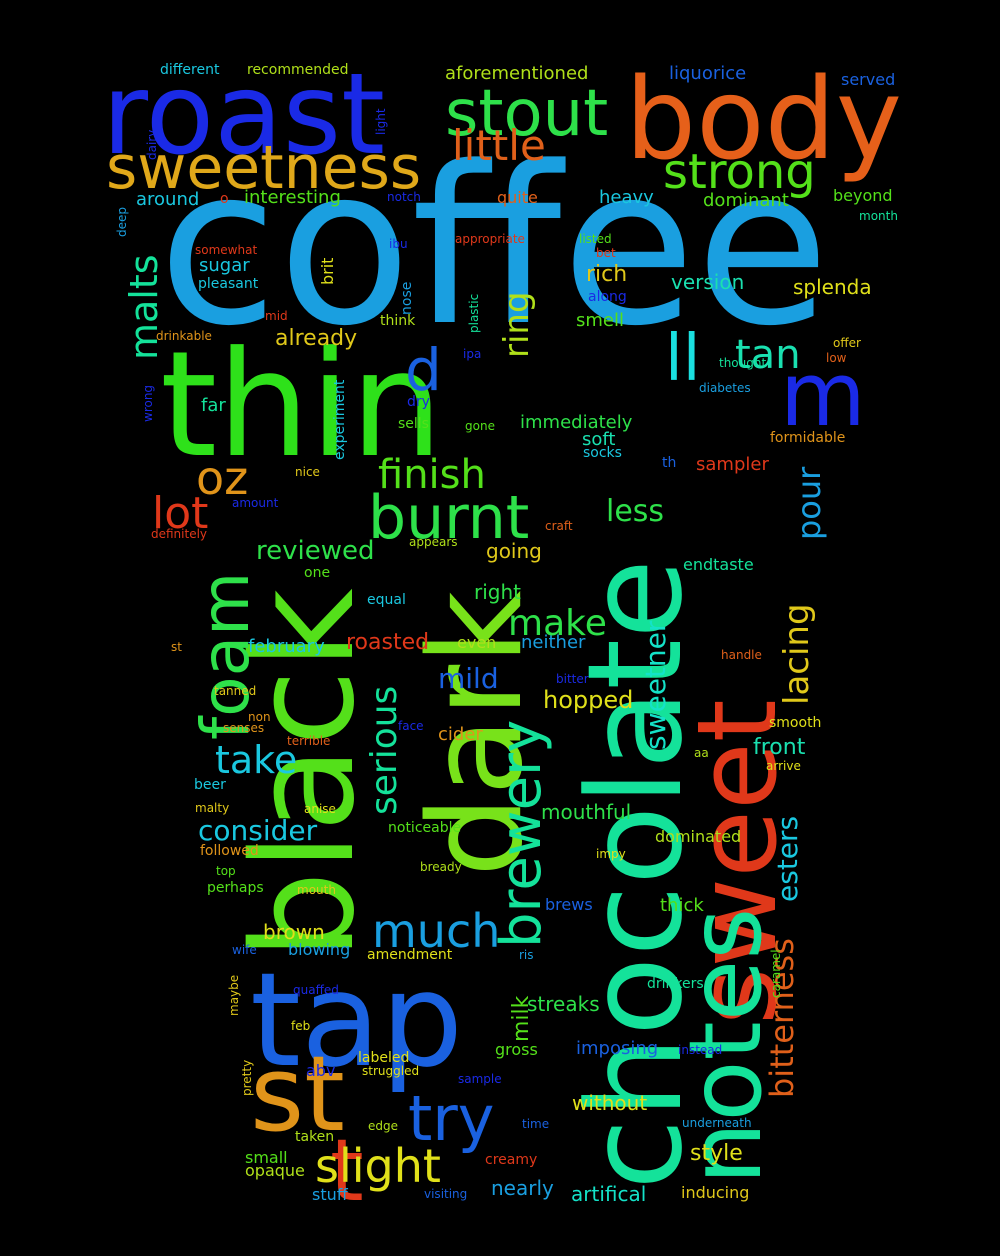 The image size is (1000, 1256). I want to click on word-drinkers: drinkers, so click(675, 984).